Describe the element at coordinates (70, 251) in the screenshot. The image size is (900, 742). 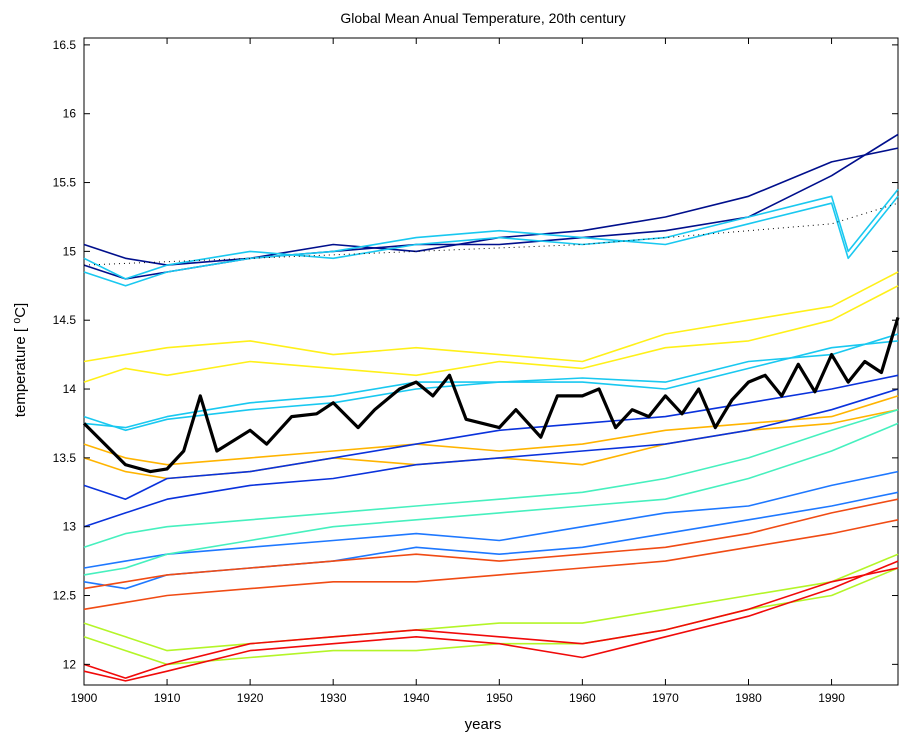
I see `y-tick-label: 15` at that location.